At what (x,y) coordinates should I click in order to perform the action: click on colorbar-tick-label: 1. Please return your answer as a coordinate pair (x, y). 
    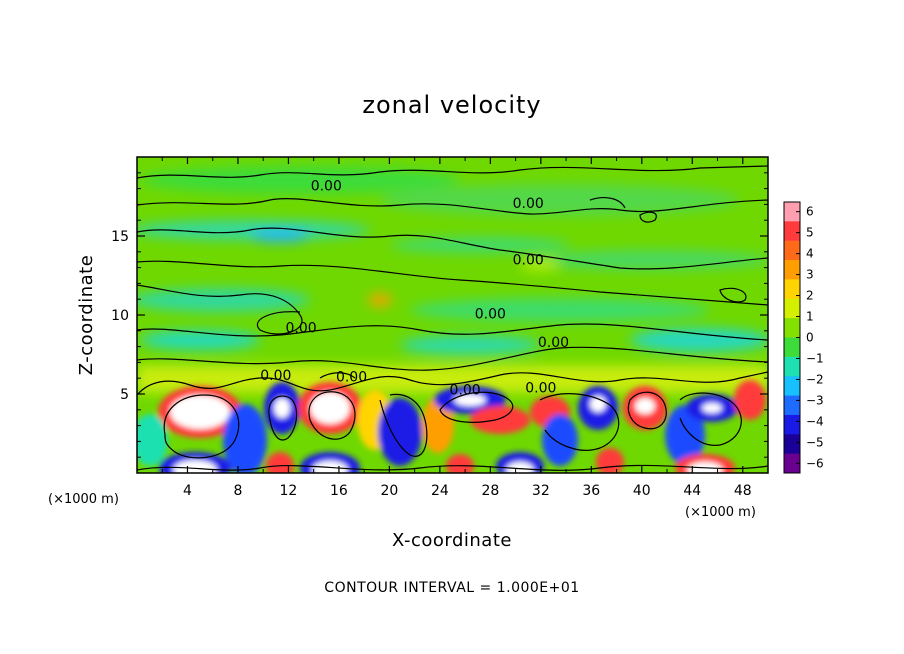
    Looking at the image, I should click on (810, 317).